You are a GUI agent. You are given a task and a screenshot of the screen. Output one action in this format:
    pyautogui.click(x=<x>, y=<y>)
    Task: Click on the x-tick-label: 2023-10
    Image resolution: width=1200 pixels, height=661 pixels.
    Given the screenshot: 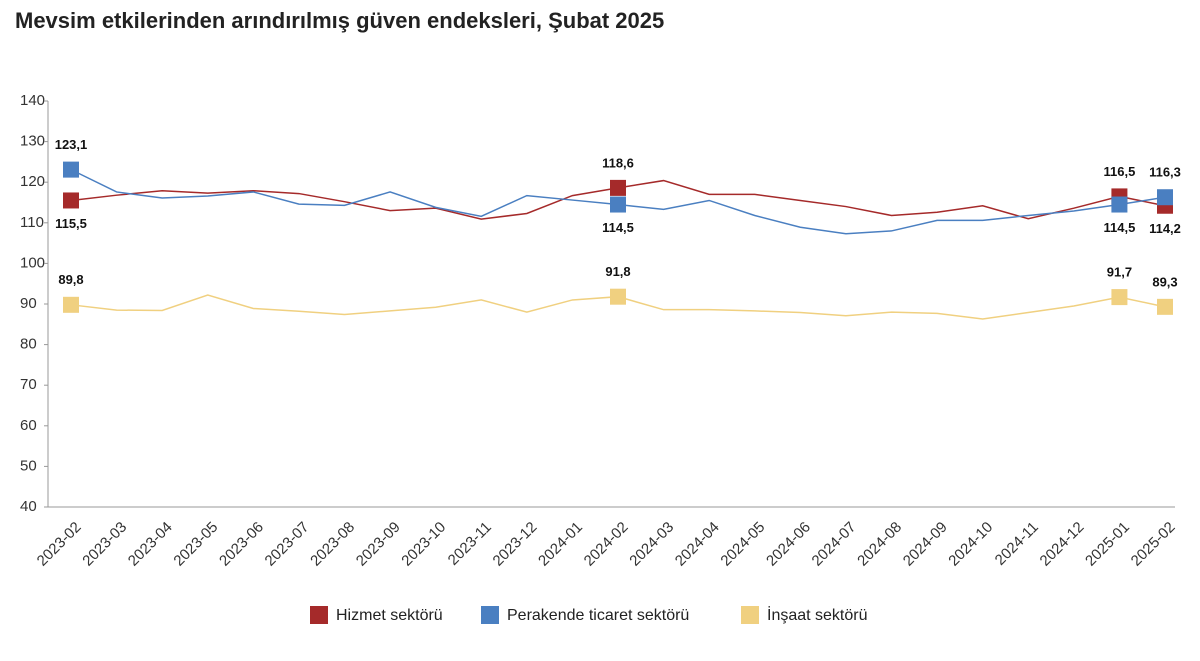 What is the action you would take?
    pyautogui.click(x=423, y=544)
    